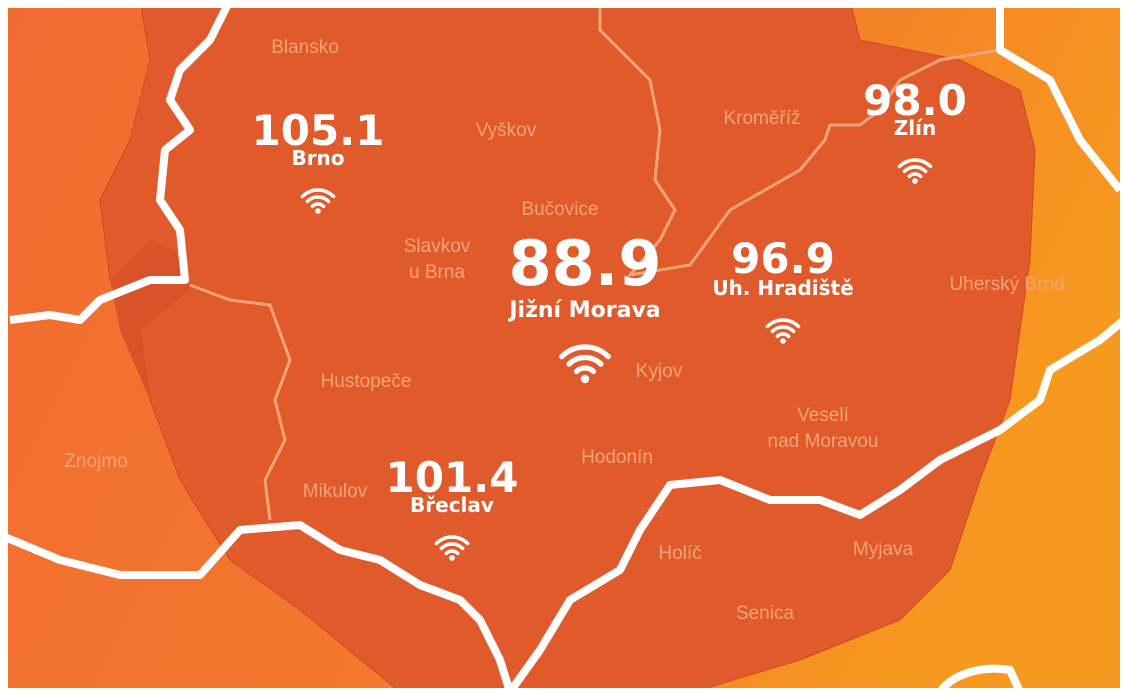 The width and height of the screenshot is (1124, 692). What do you see at coordinates (335, 491) in the screenshot?
I see `town-label: Mikulov` at bounding box center [335, 491].